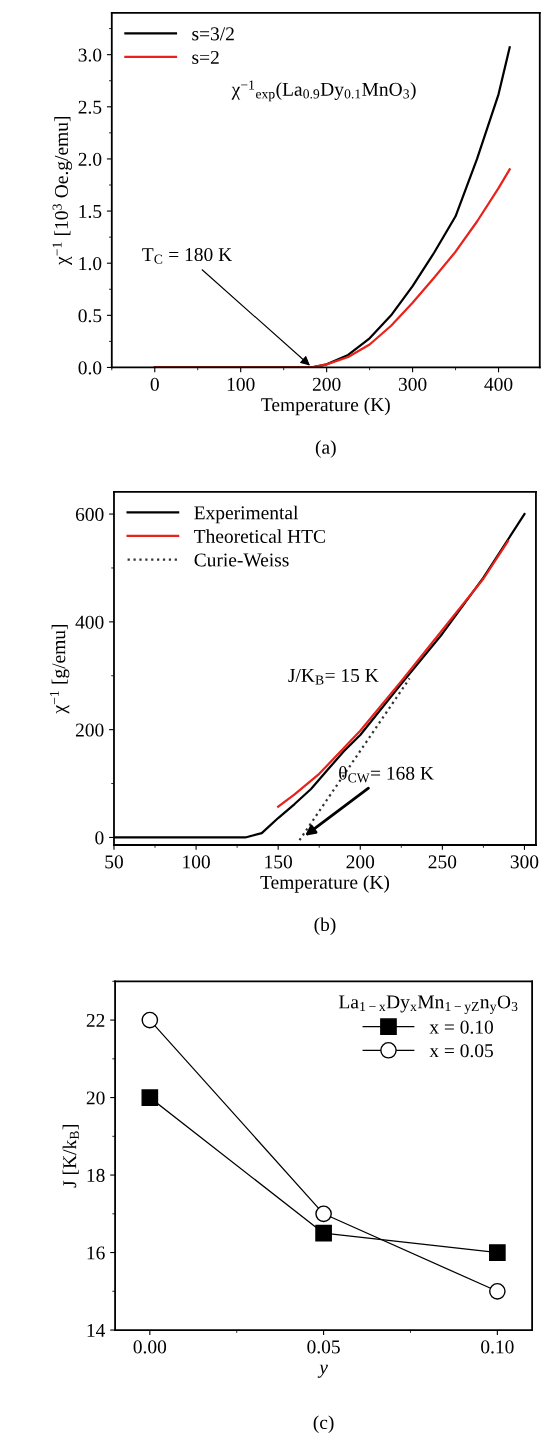 Image resolution: width=548 pixels, height=1441 pixels. Describe the element at coordinates (246, 514) in the screenshot. I see `legend-label: Experimental` at that location.